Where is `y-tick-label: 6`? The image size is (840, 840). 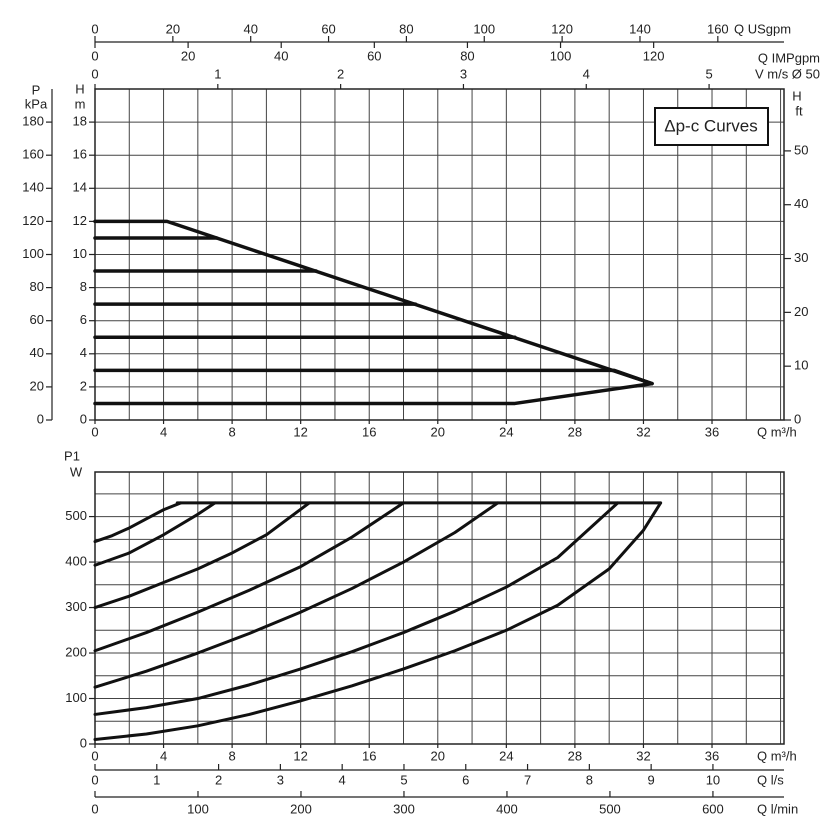
y-tick-label: 6 is located at coordinates (83, 319).